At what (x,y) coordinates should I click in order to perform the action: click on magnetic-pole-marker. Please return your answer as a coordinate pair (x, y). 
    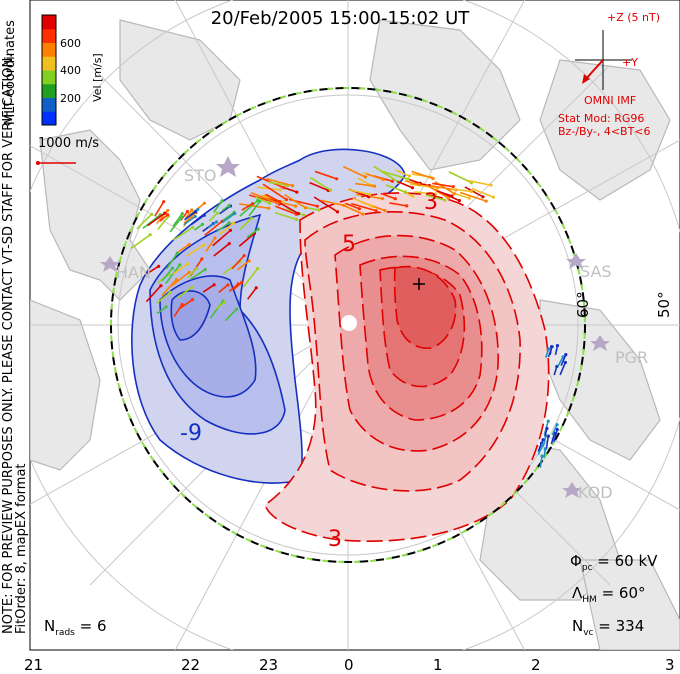
    Looking at the image, I should click on (349, 323).